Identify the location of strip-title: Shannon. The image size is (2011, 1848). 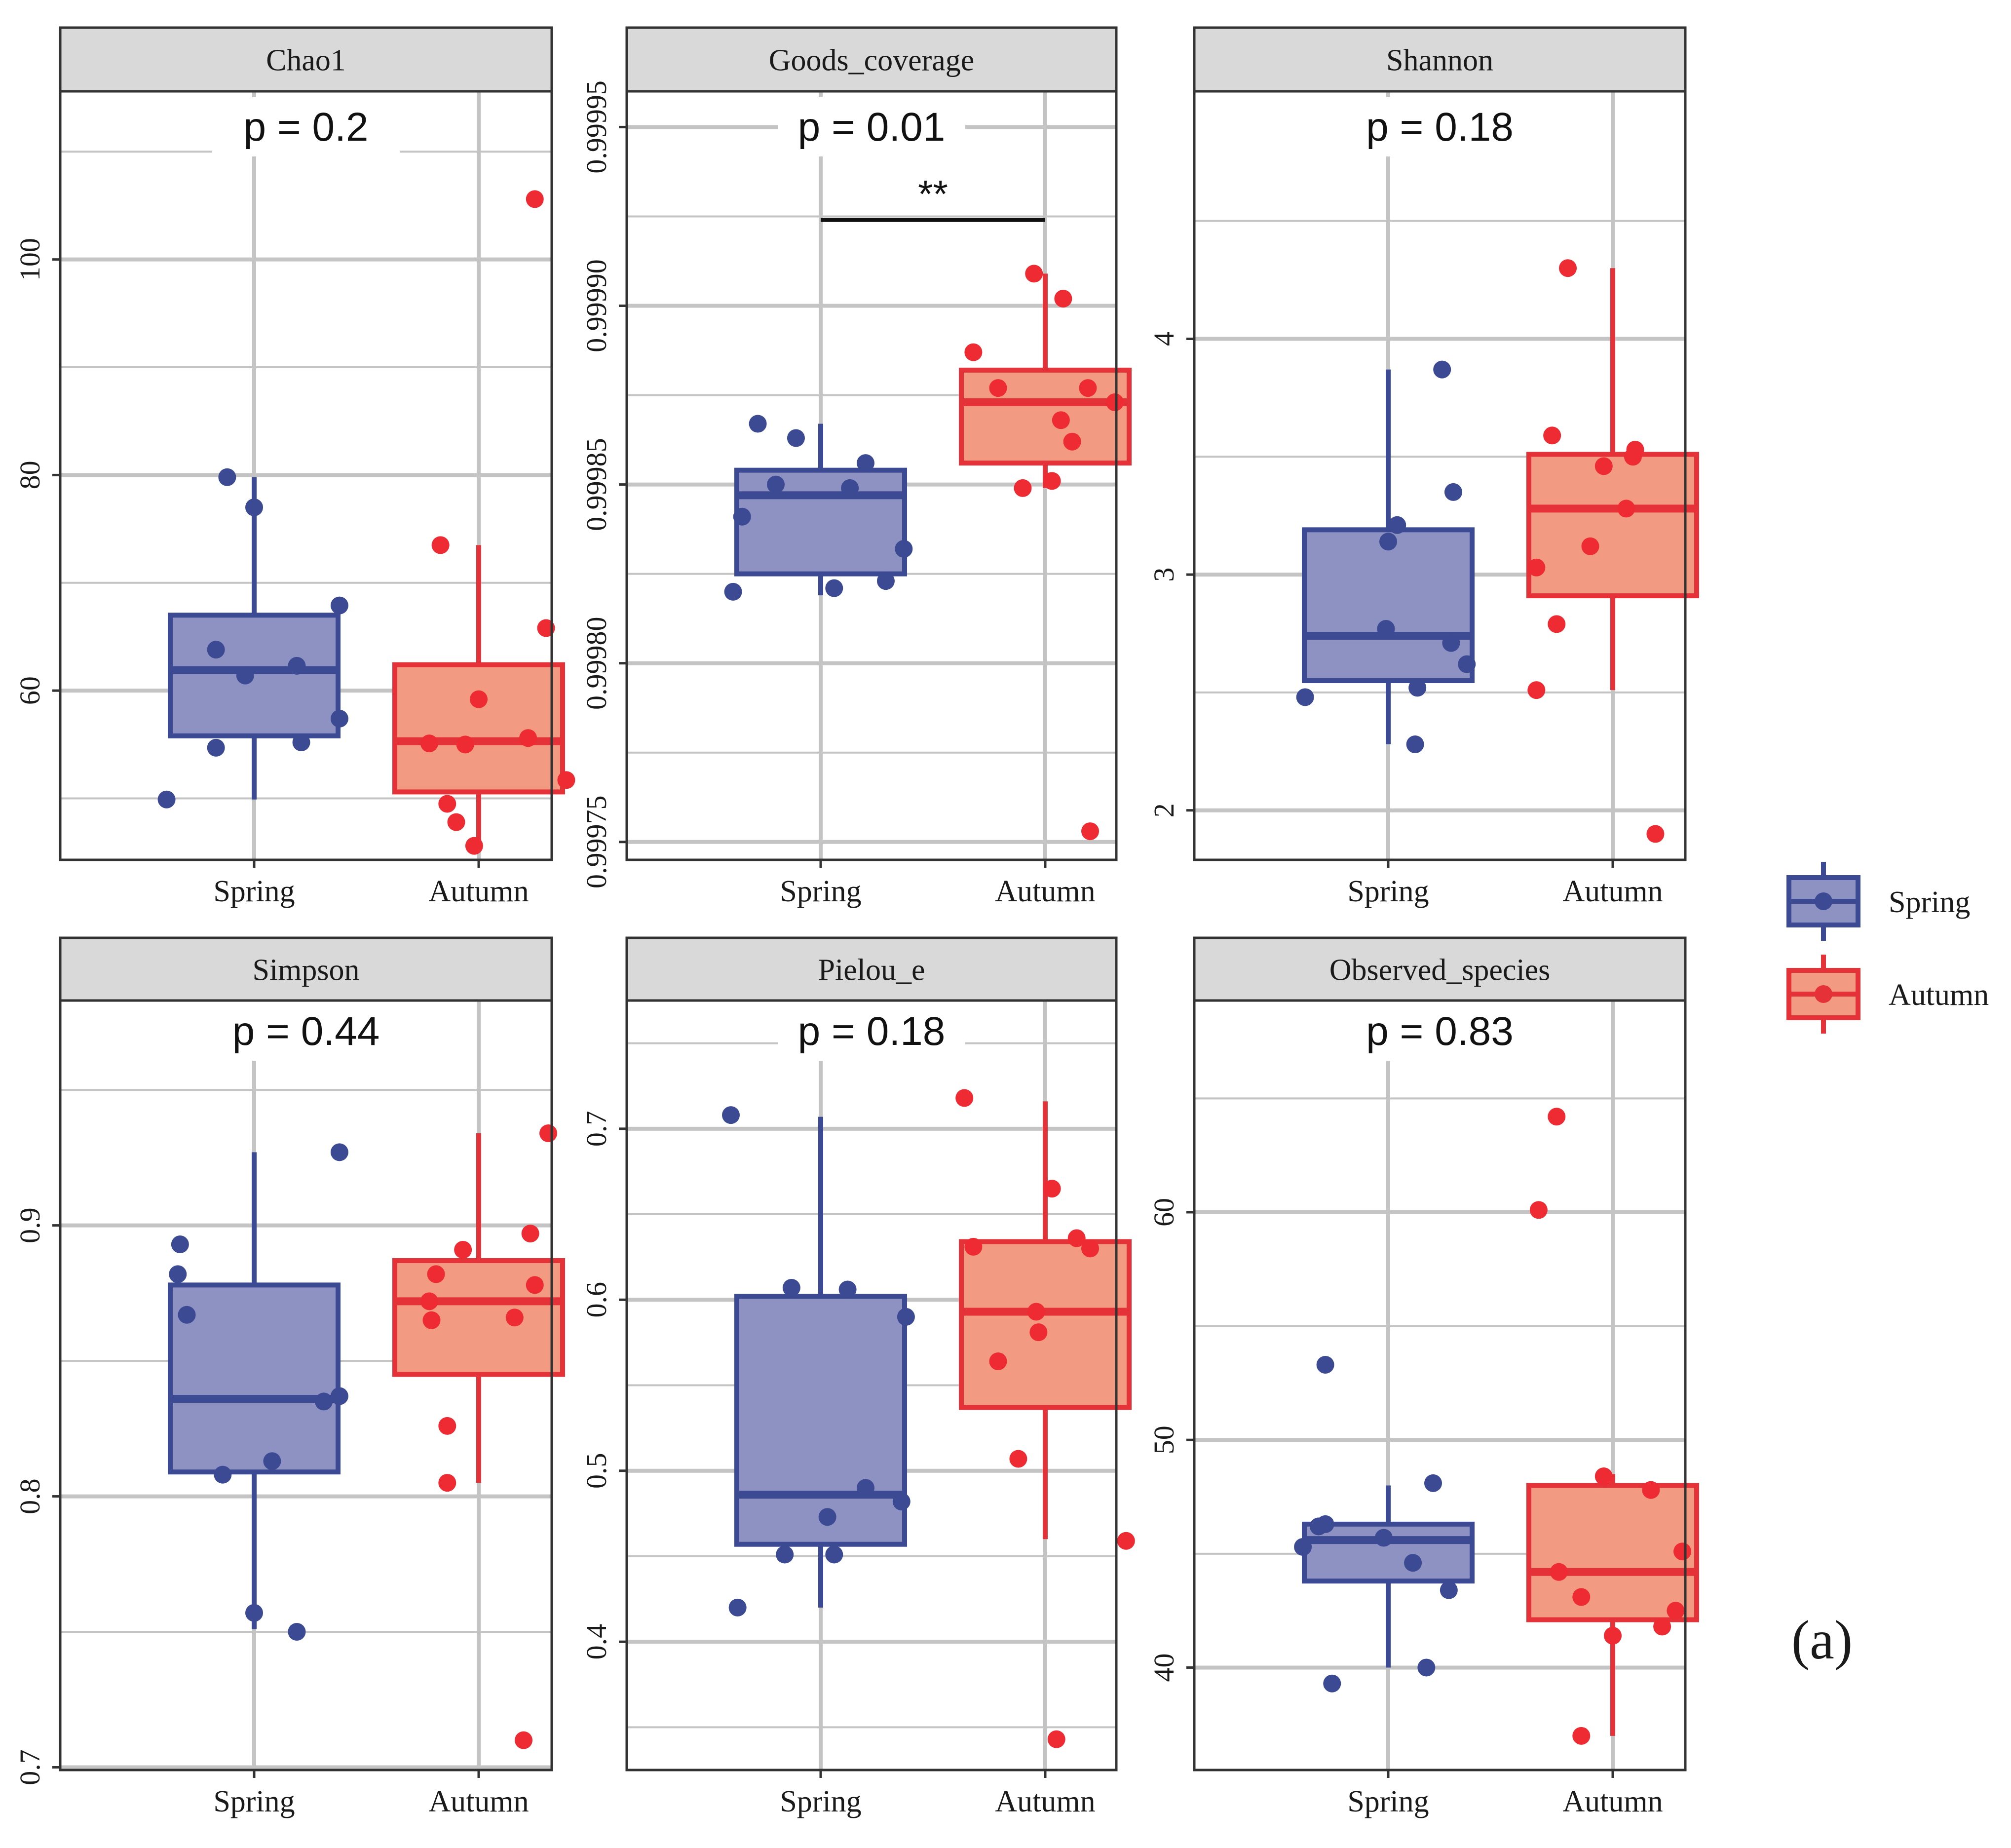
(1439, 60).